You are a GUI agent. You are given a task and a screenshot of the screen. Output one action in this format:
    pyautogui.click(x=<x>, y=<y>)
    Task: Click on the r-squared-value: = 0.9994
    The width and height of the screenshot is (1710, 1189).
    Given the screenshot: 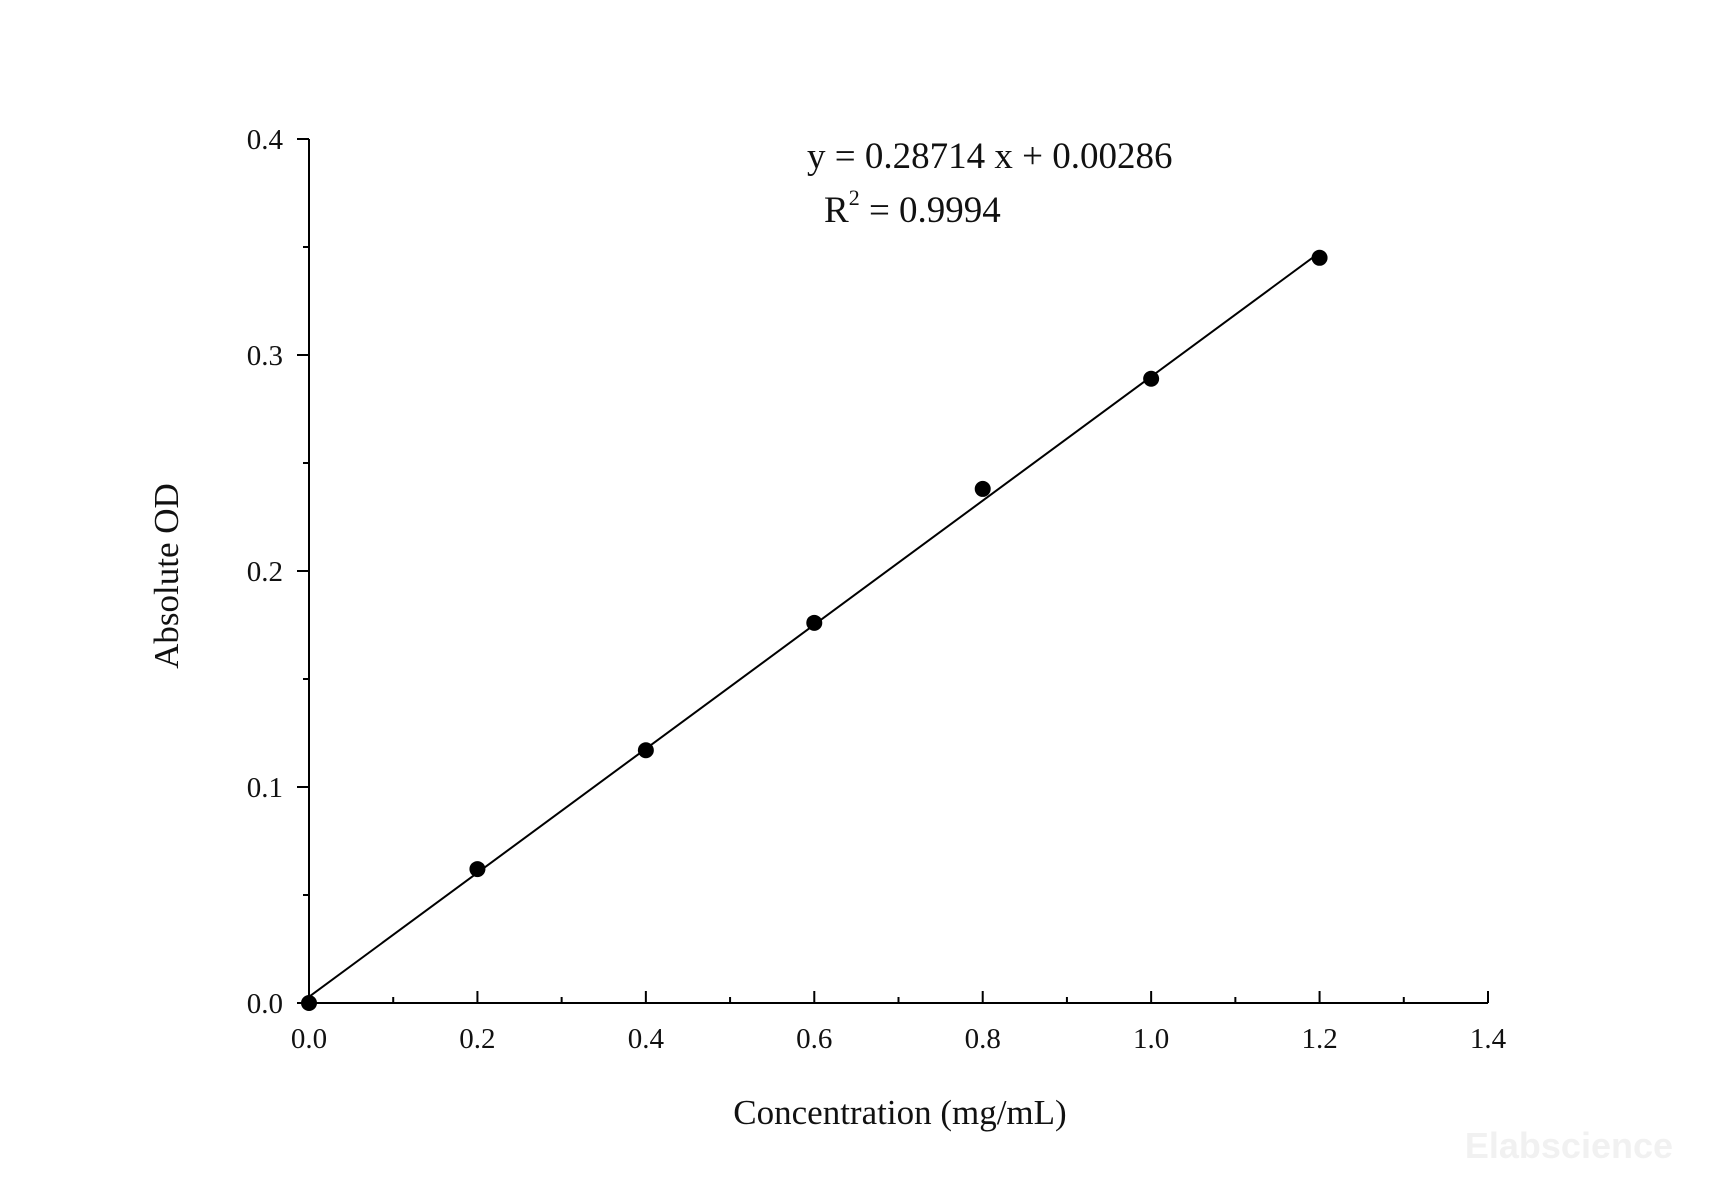 What is the action you would take?
    pyautogui.click(x=930, y=210)
    